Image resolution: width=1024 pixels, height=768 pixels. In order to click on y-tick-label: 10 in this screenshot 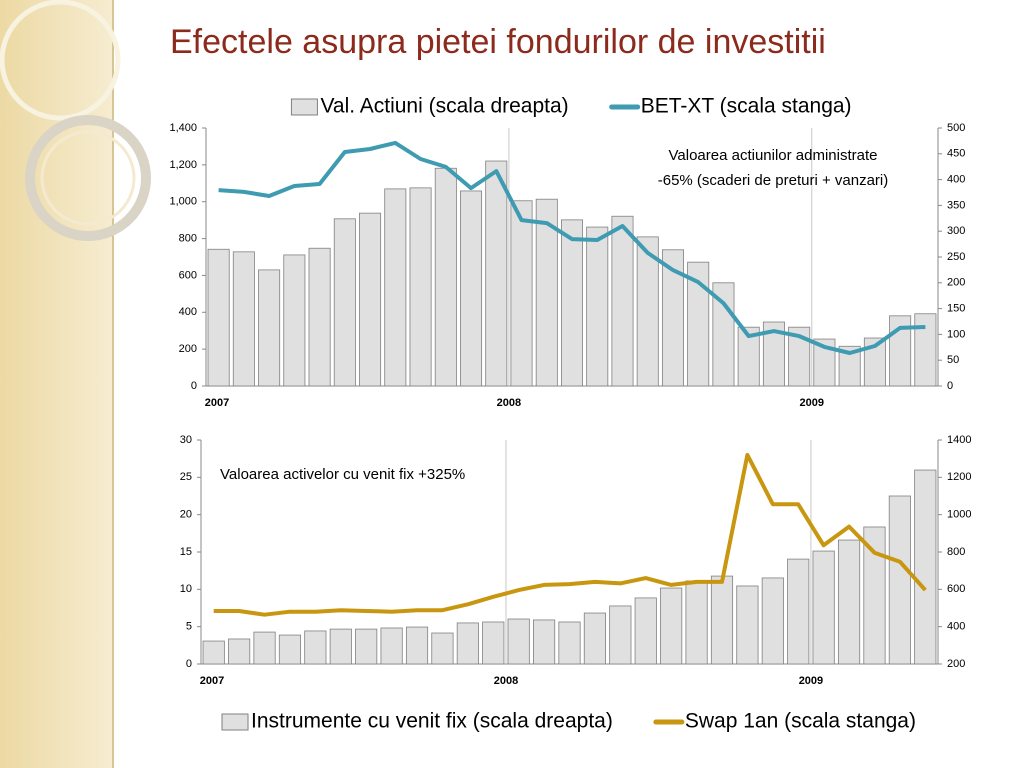, I will do `click(186, 589)`.